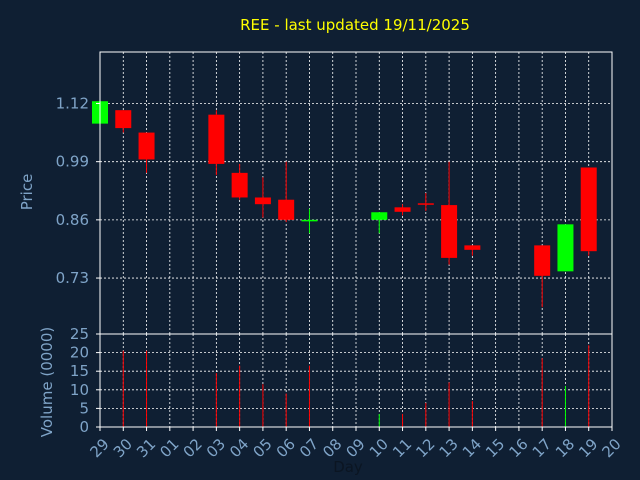  Describe the element at coordinates (79, 371) in the screenshot. I see `volume-tick-label: 15` at that location.